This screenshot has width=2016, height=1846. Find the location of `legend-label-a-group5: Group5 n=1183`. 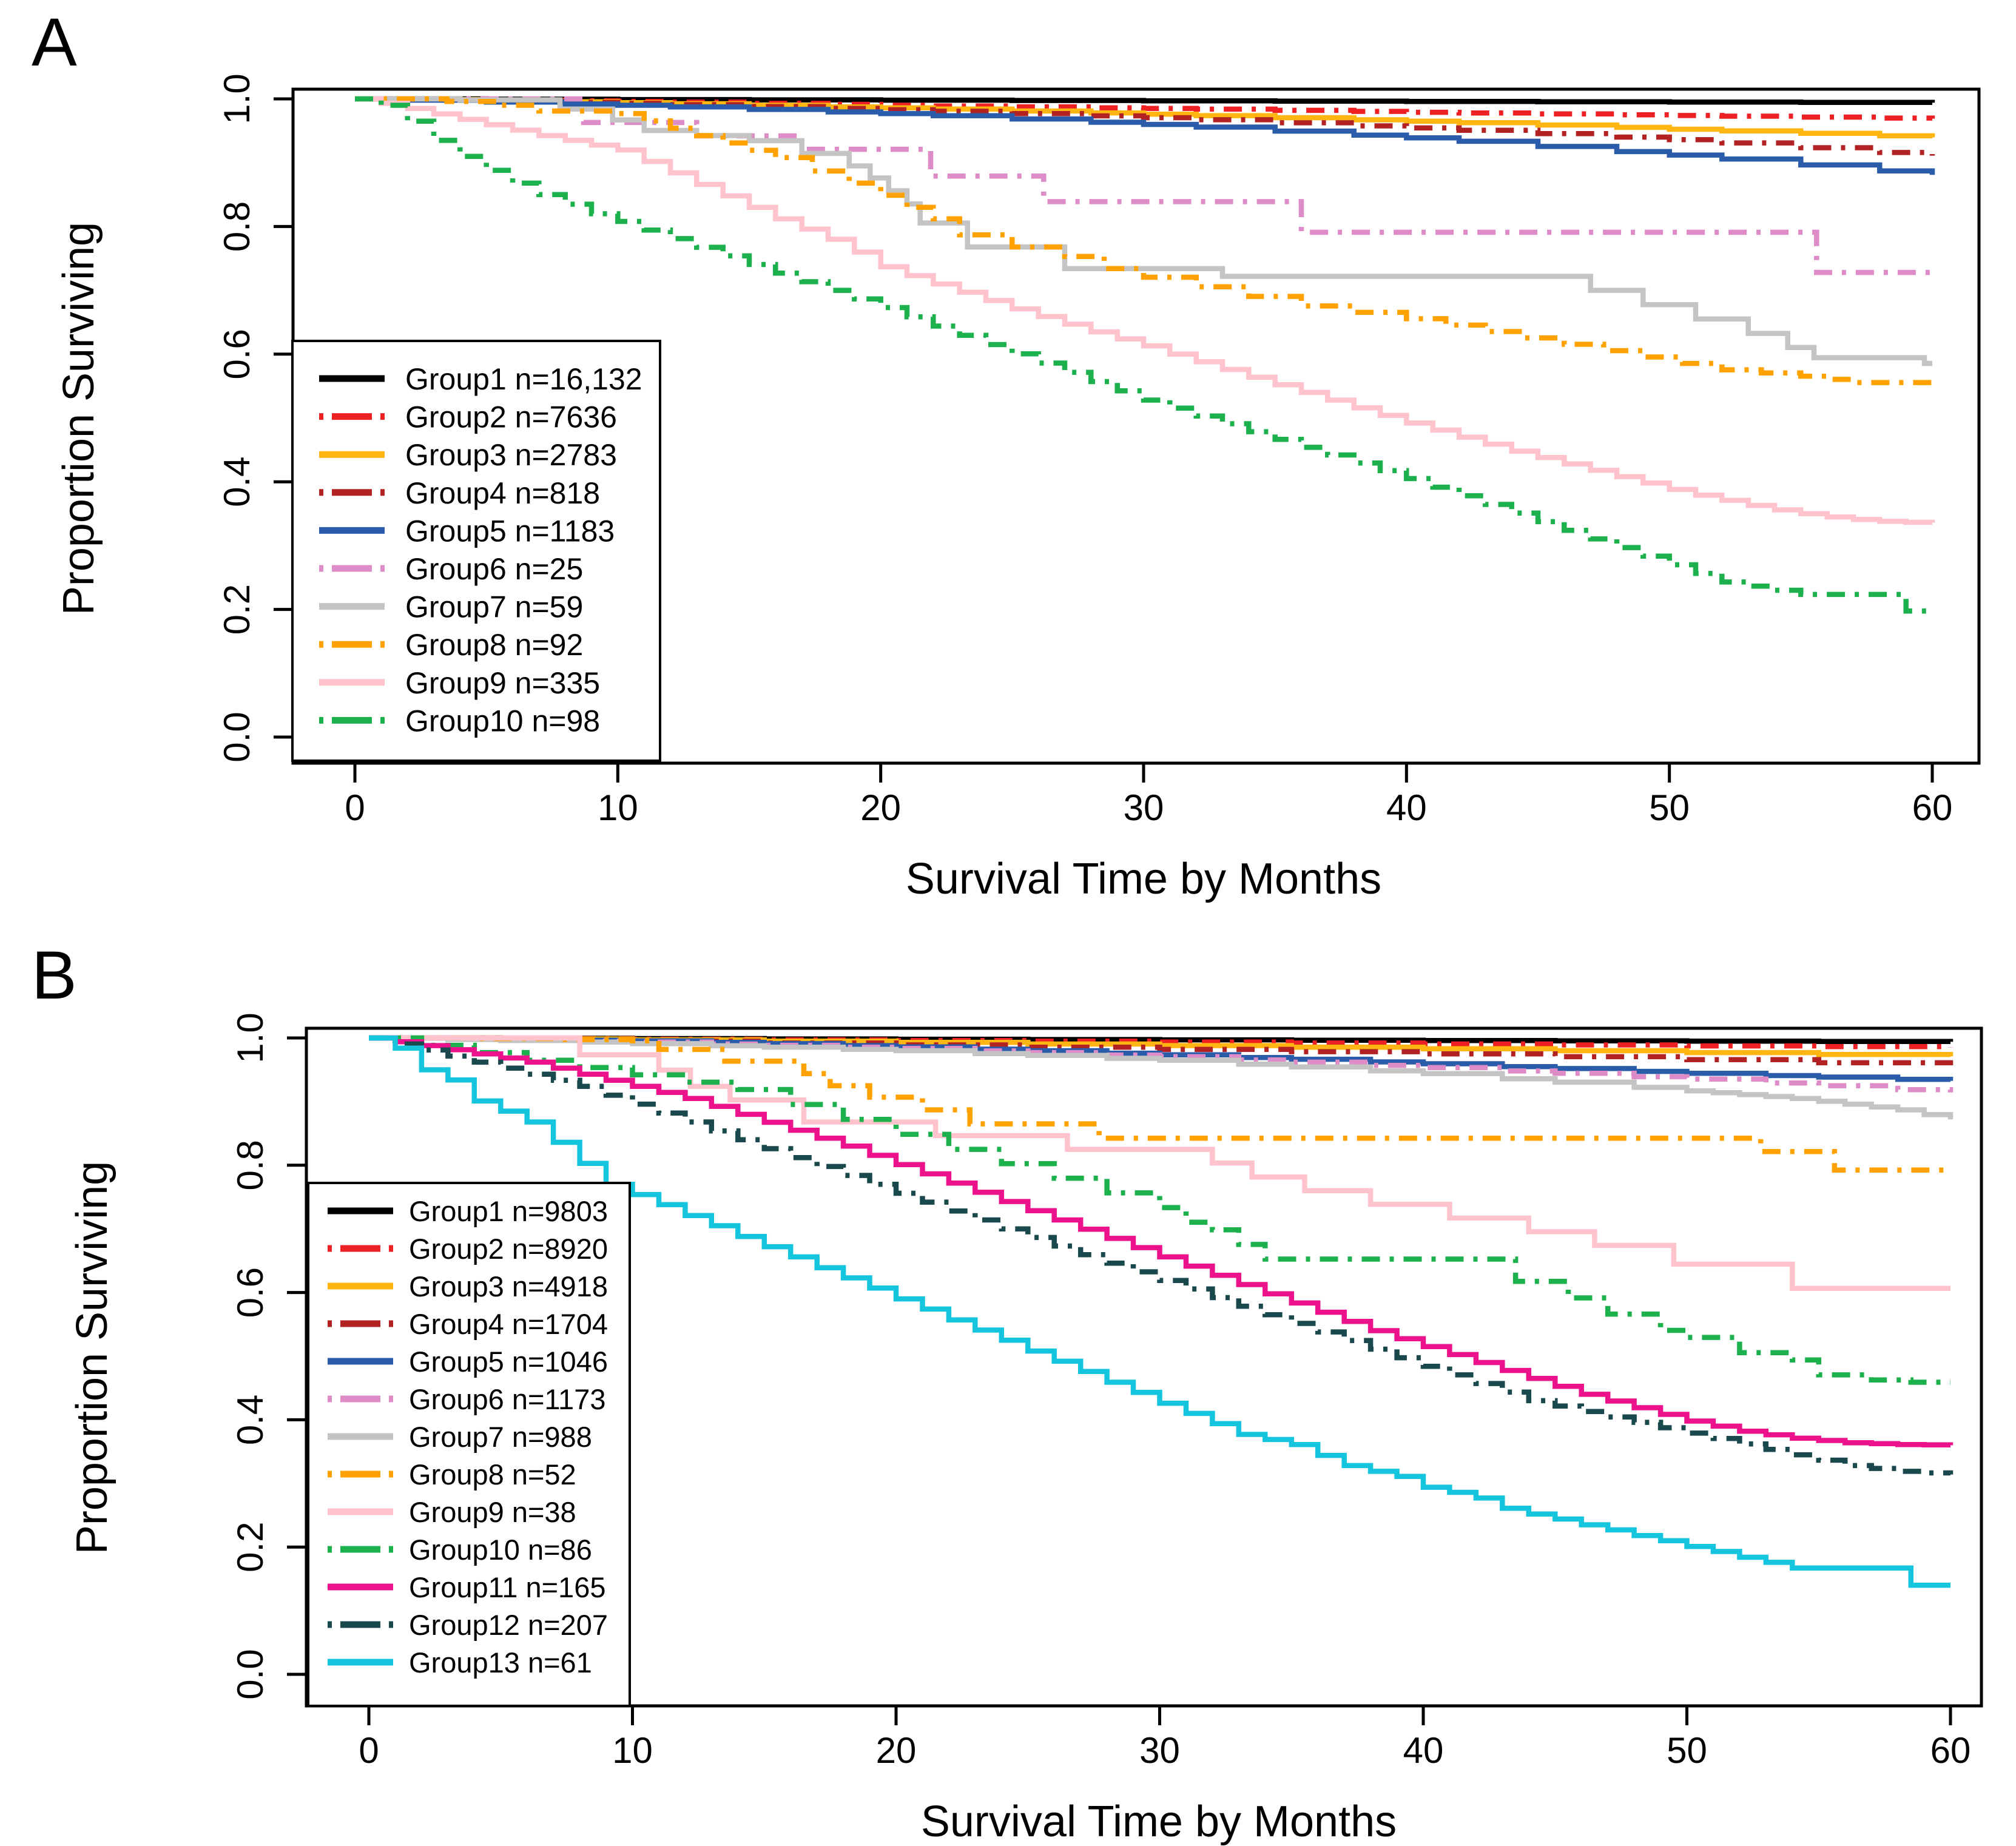

legend-label-a-group5: Group5 n=1183 is located at coordinates (510, 531).